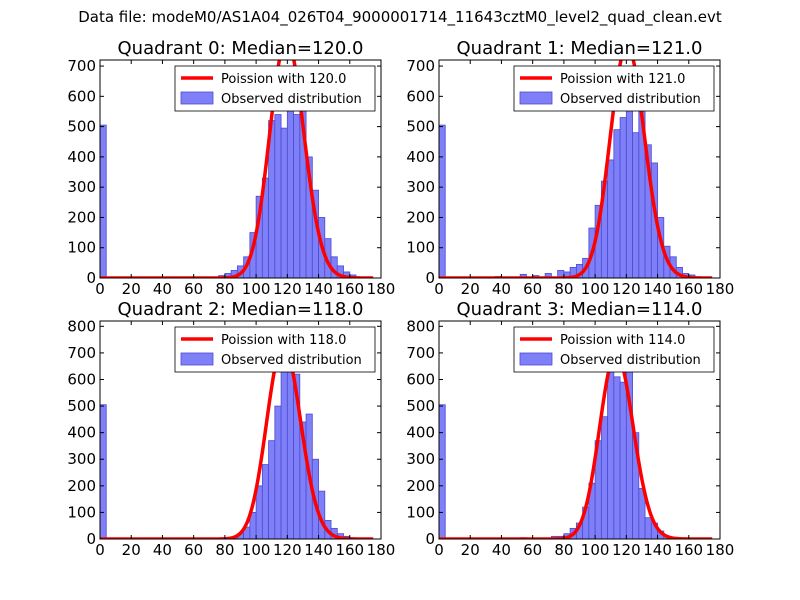 The width and height of the screenshot is (800, 600). What do you see at coordinates (283, 340) in the screenshot?
I see `legend-label-poisson: Poission with 118.0` at bounding box center [283, 340].